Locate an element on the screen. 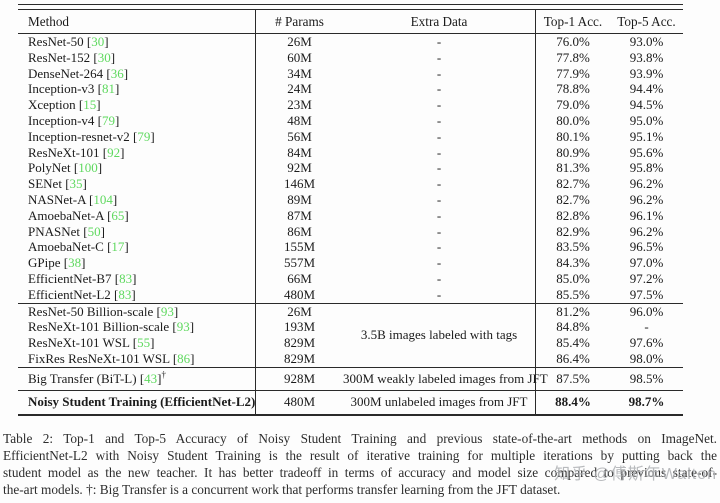 This screenshot has height=503, width=720. cell-top1-acc: 85.4% is located at coordinates (572, 343).